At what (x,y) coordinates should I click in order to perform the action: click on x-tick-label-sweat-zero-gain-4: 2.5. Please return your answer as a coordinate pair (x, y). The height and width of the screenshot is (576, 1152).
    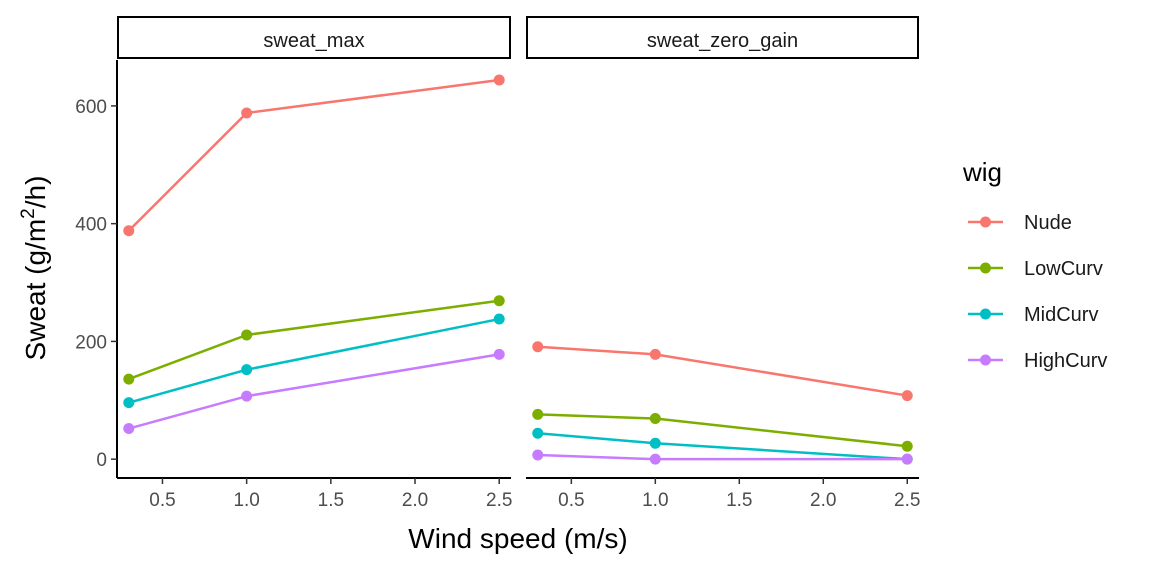
    Looking at the image, I should click on (907, 500).